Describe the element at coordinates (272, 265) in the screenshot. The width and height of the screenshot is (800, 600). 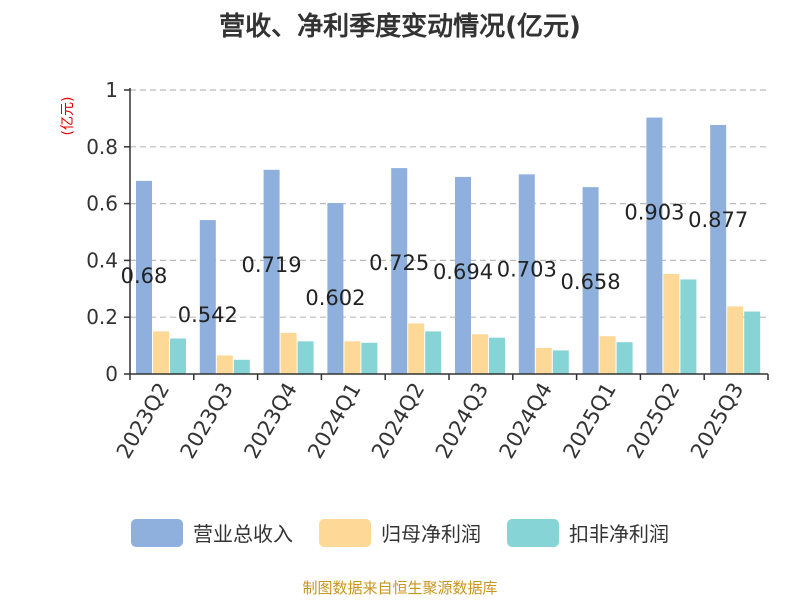
I see `data-label: 0.719` at that location.